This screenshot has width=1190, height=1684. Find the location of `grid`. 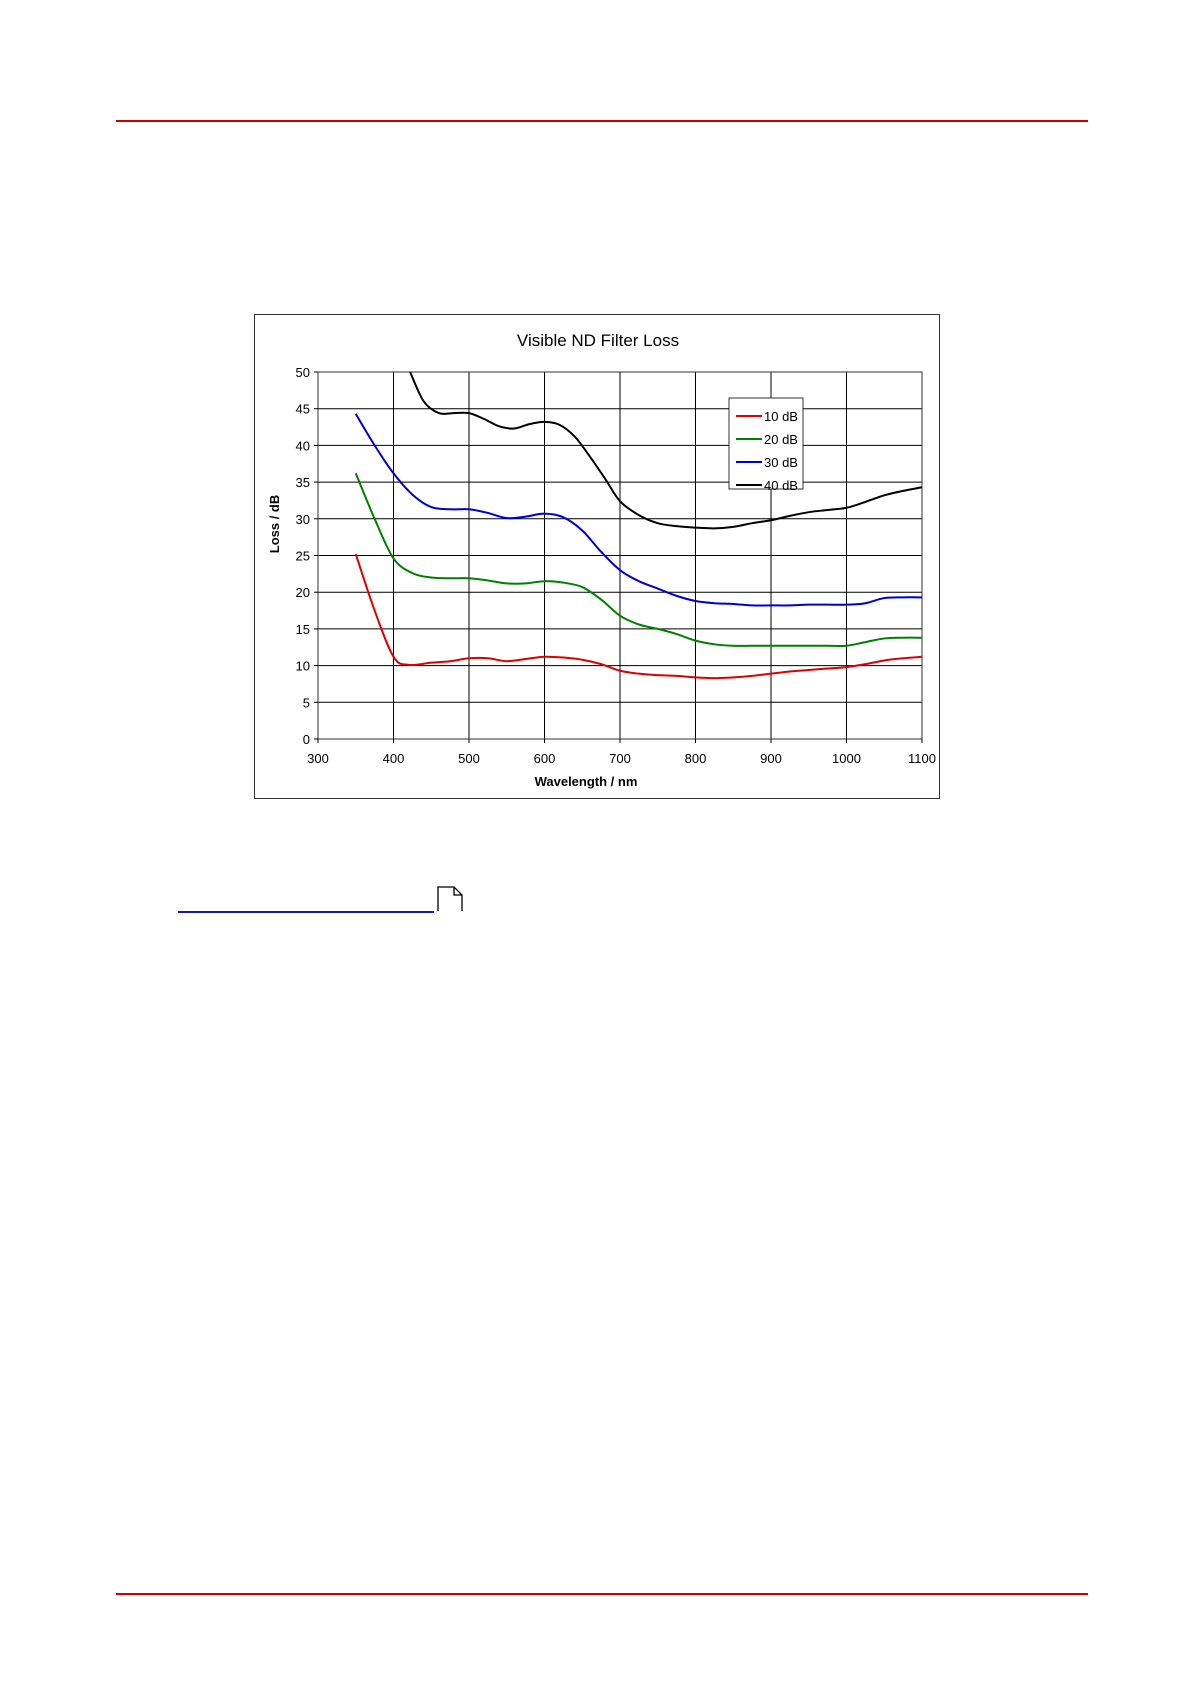

grid is located at coordinates (620, 555).